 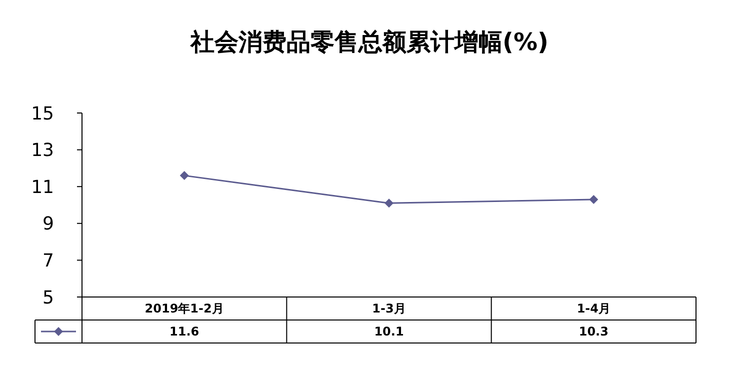 What do you see at coordinates (48, 297) in the screenshot?
I see `y-tick-label: 5` at bounding box center [48, 297].